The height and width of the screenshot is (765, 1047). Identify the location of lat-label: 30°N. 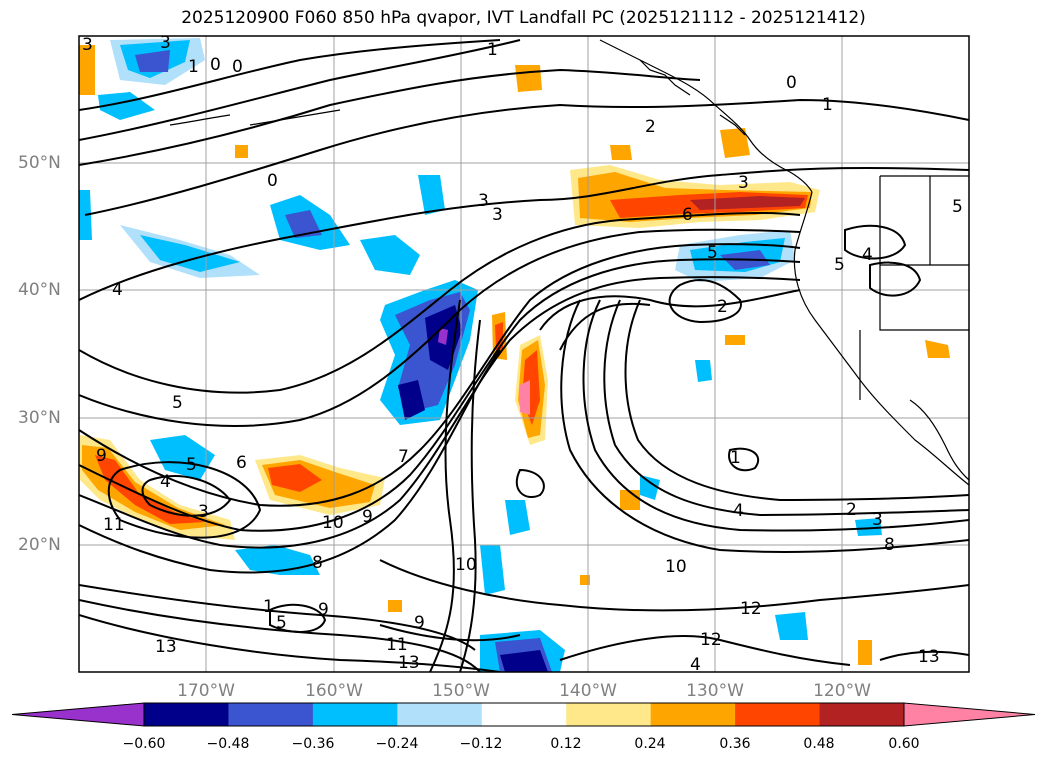
(39, 418).